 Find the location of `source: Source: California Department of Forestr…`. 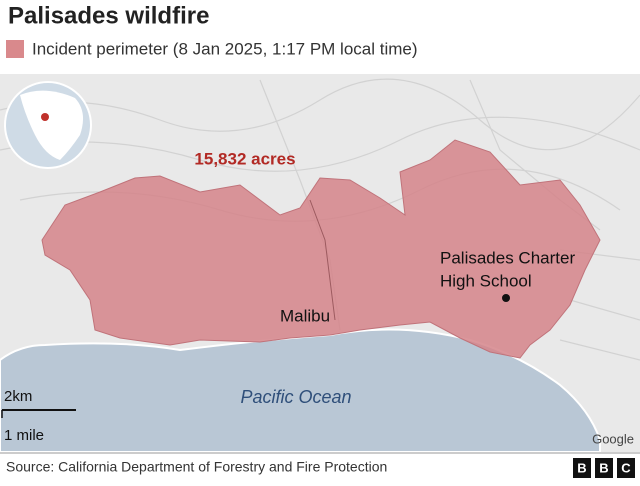

source: Source: California Department of Forestr… is located at coordinates (196, 467).